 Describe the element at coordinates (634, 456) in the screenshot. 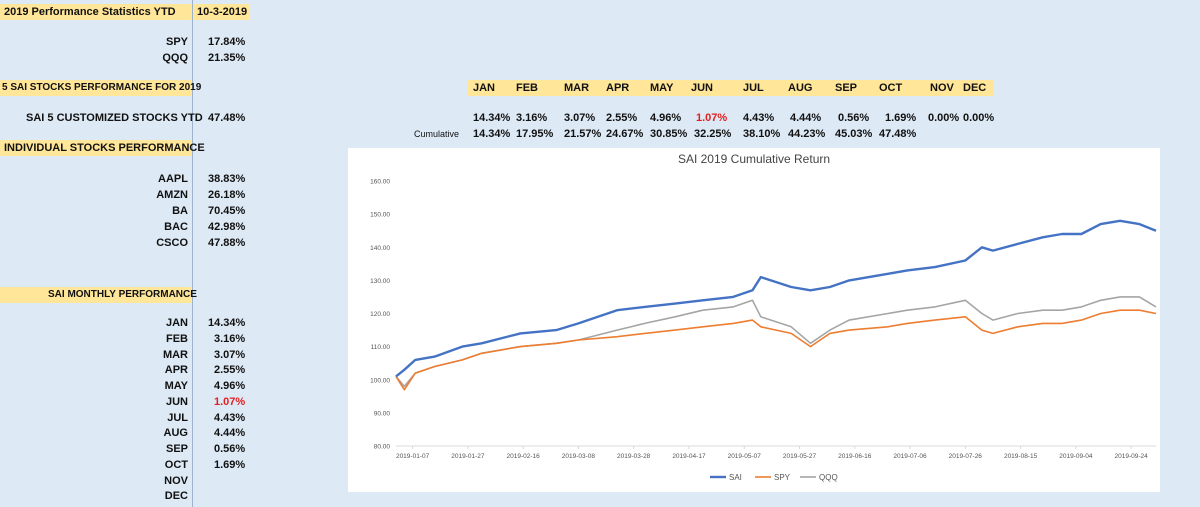

I see `x-tick-label: 2019-03-28` at that location.